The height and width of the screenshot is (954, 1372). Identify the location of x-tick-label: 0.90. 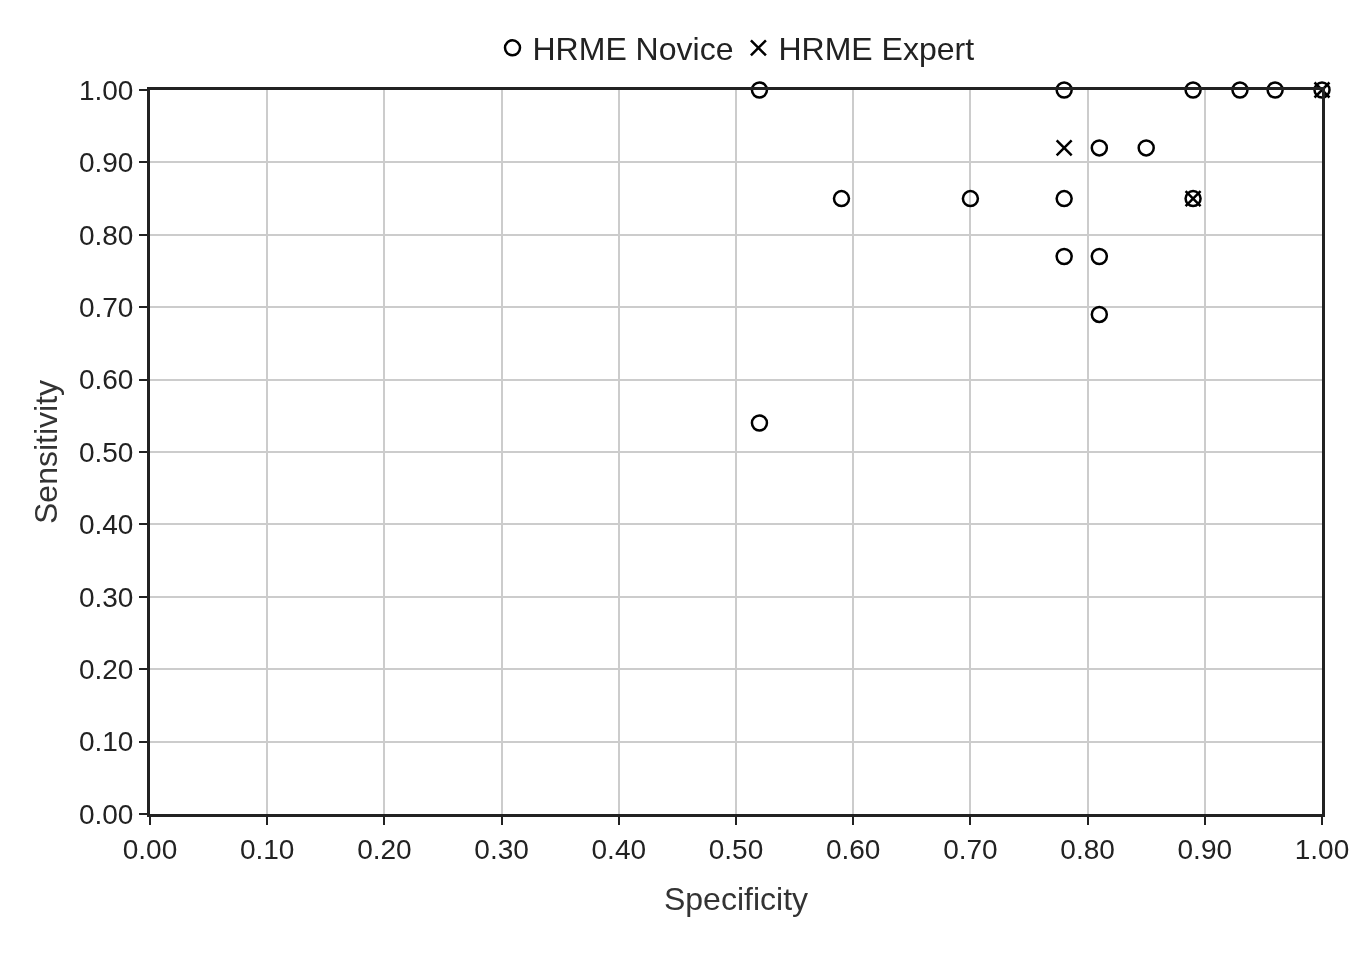
(1205, 849).